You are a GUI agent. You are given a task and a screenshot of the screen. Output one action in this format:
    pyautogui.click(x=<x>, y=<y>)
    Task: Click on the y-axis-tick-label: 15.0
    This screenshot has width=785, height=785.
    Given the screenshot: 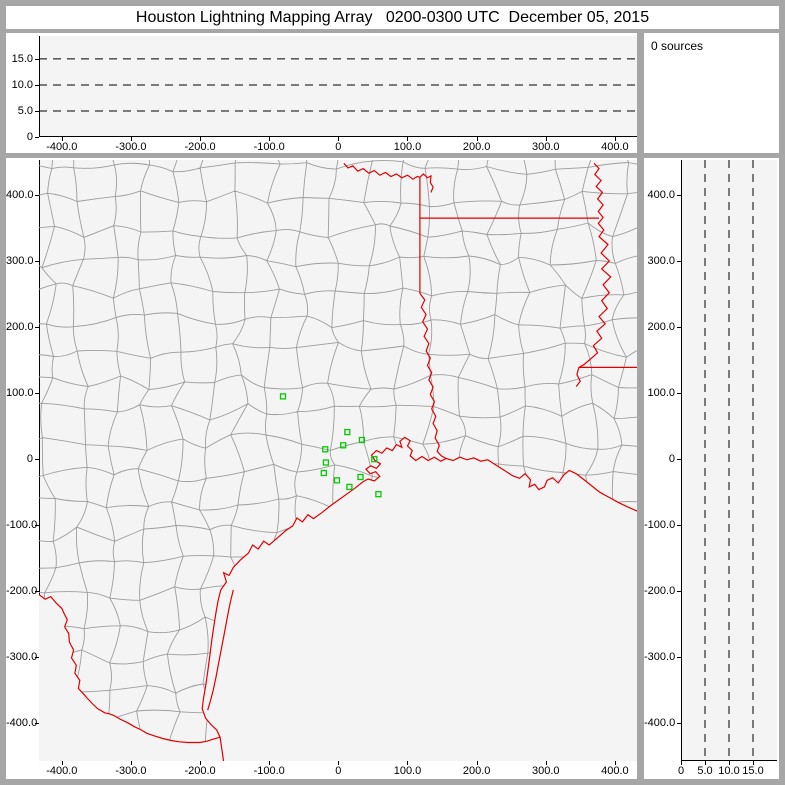 What is the action you would take?
    pyautogui.click(x=22, y=58)
    